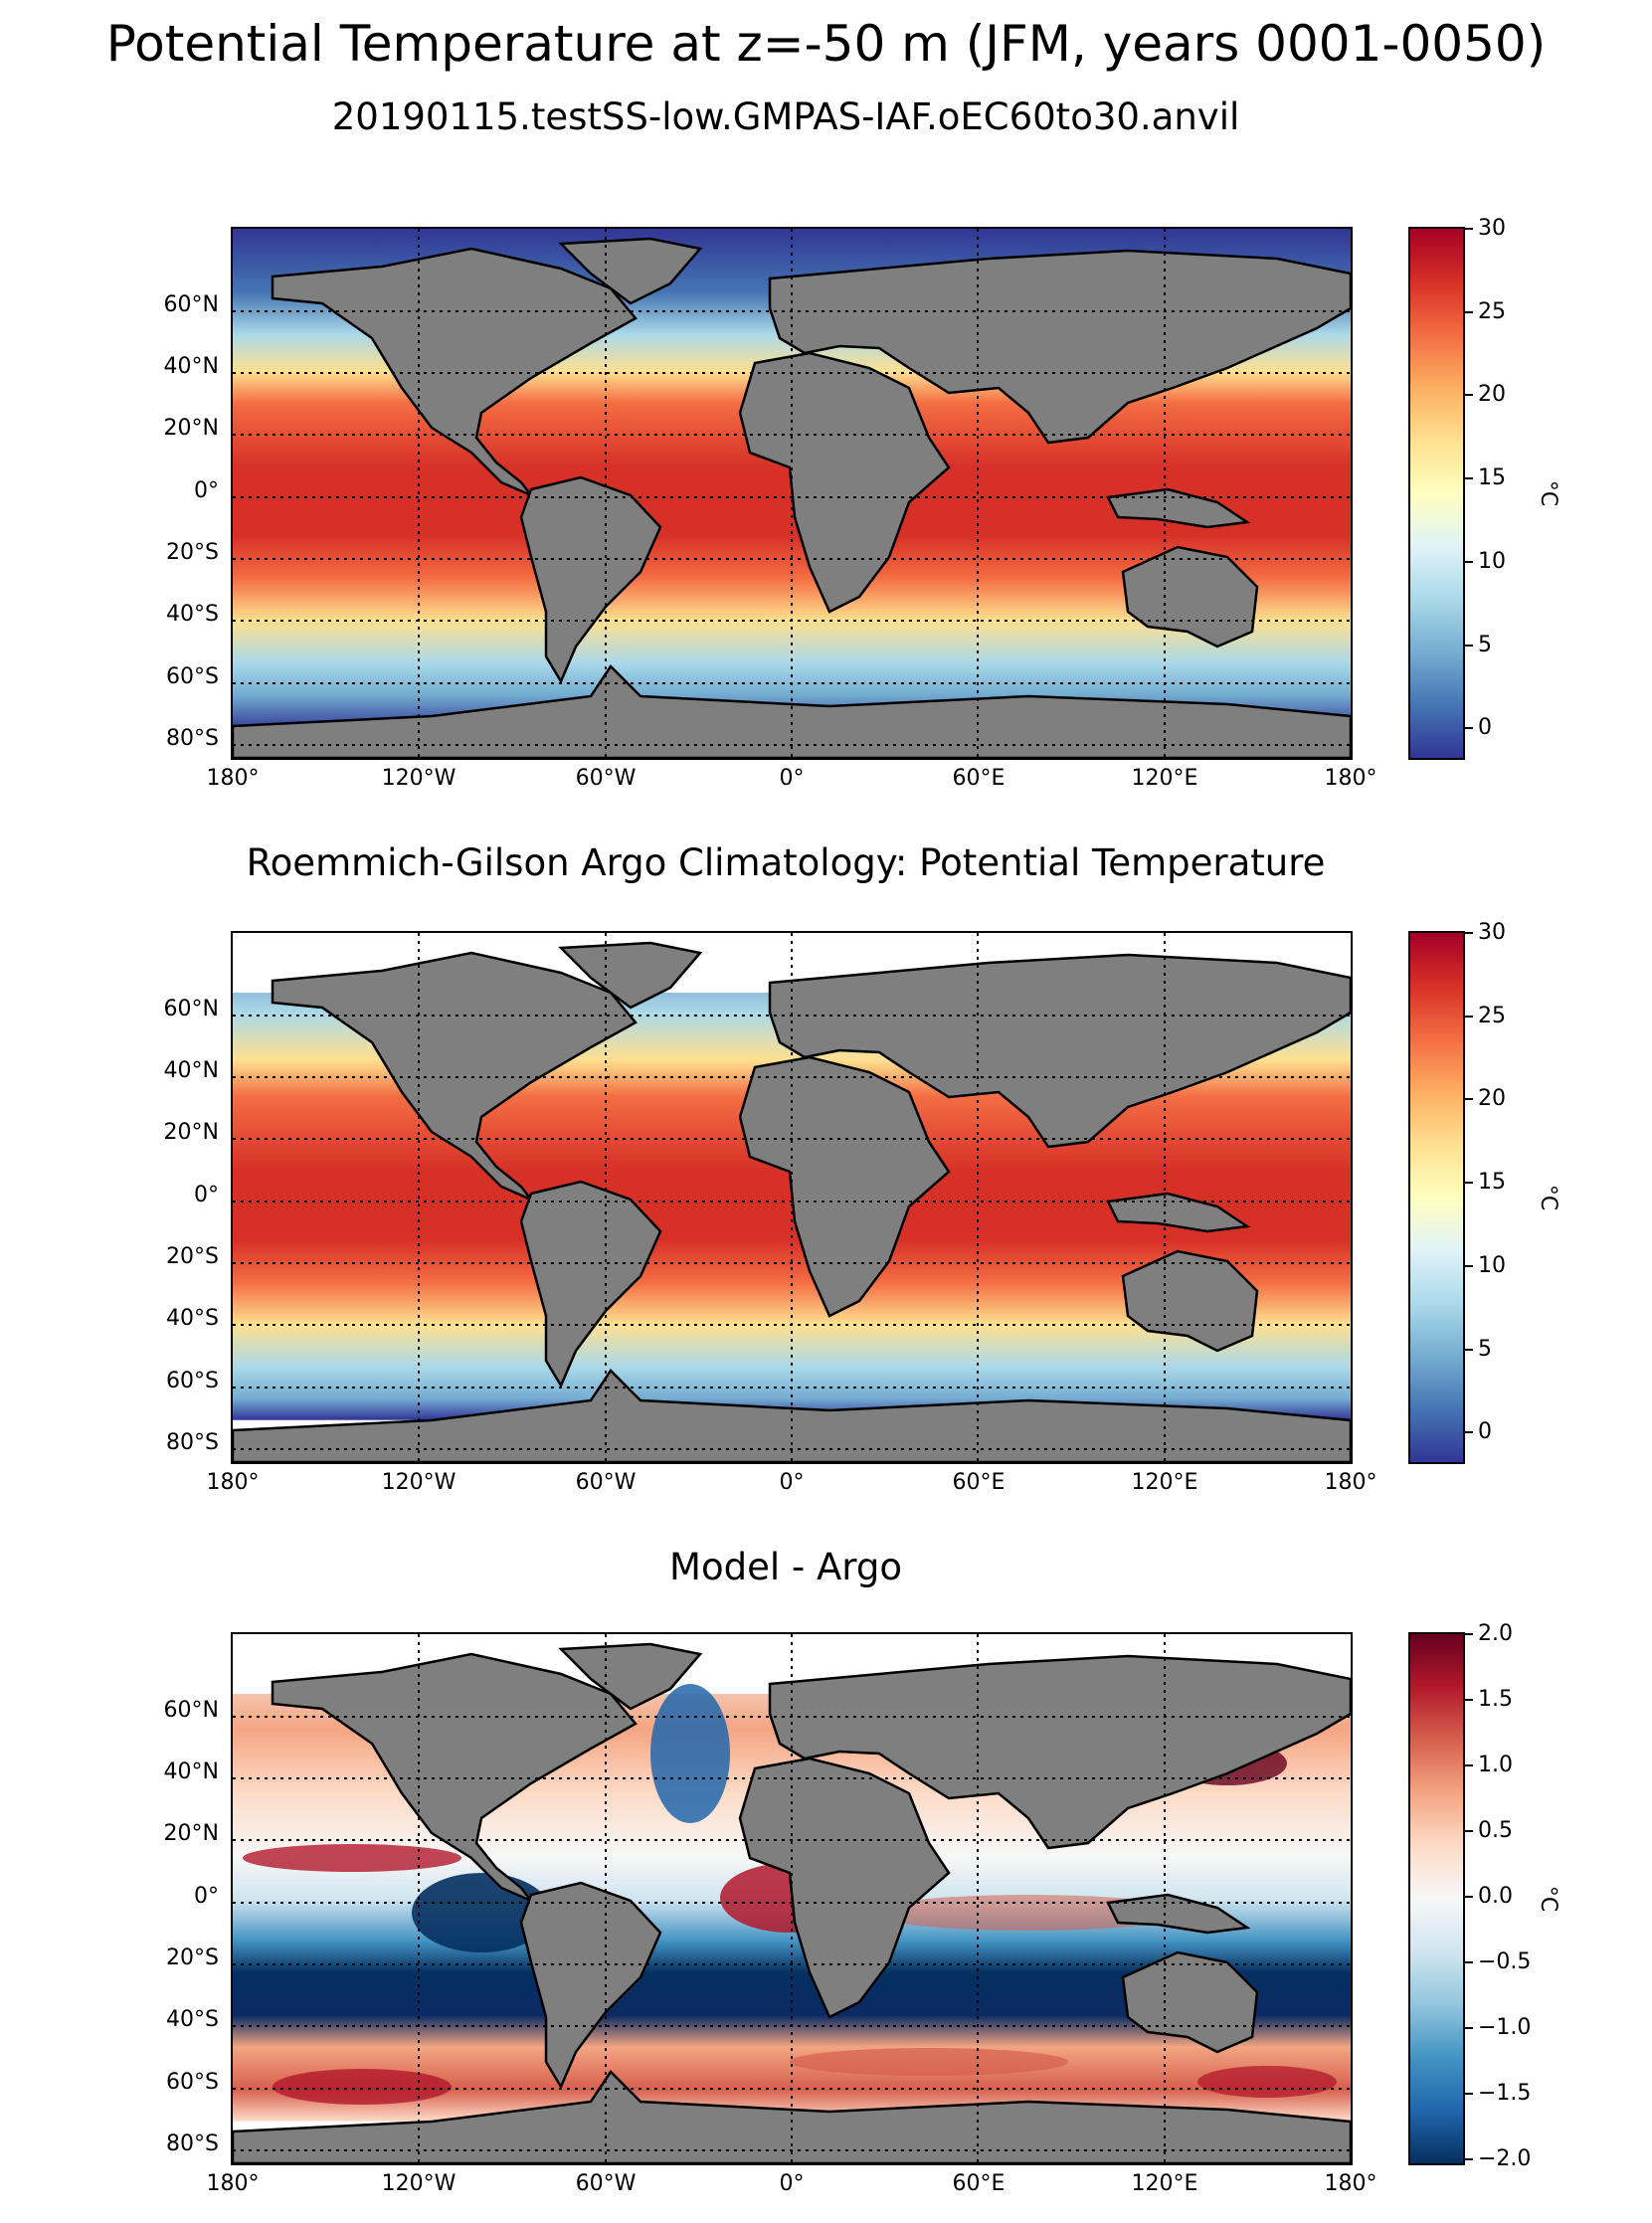  What do you see at coordinates (1505, 1961) in the screenshot?
I see `colorbar-label: −0.5` at bounding box center [1505, 1961].